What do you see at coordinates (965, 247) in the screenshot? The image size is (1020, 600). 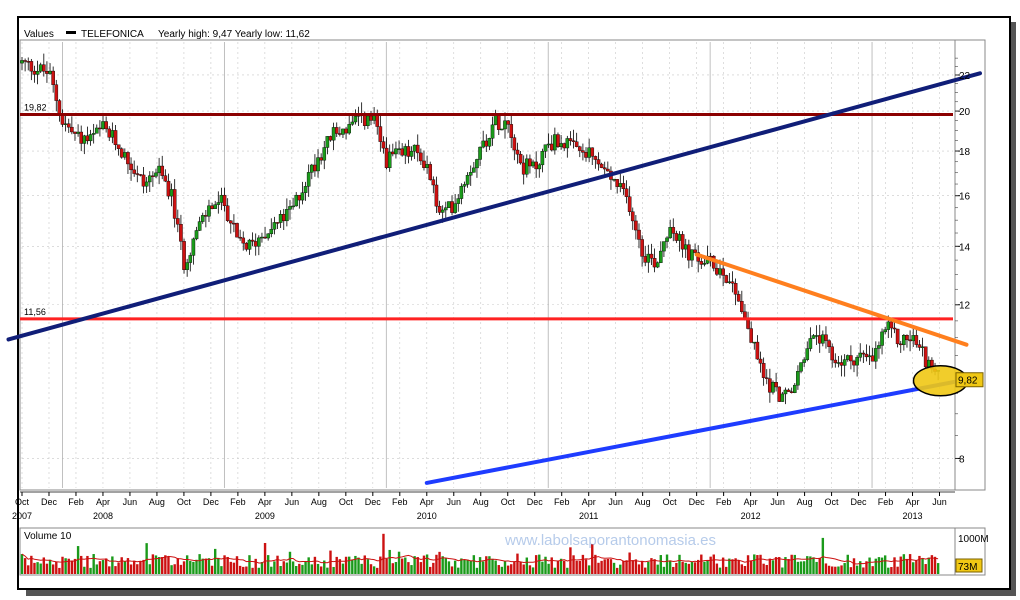 I see `y-tick-label: 14` at bounding box center [965, 247].